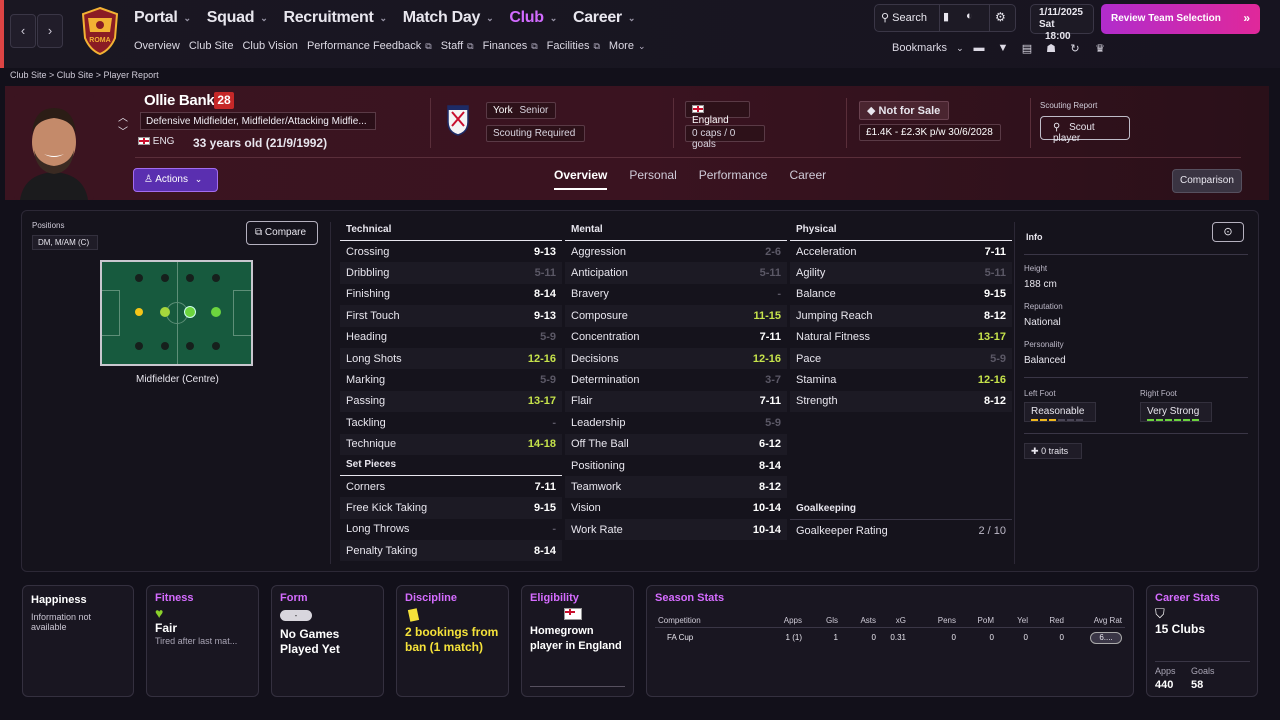 Image resolution: width=1280 pixels, height=720 pixels. Describe the element at coordinates (1053, 451) in the screenshot. I see `traits-badge: ✚ 0 traits` at that location.